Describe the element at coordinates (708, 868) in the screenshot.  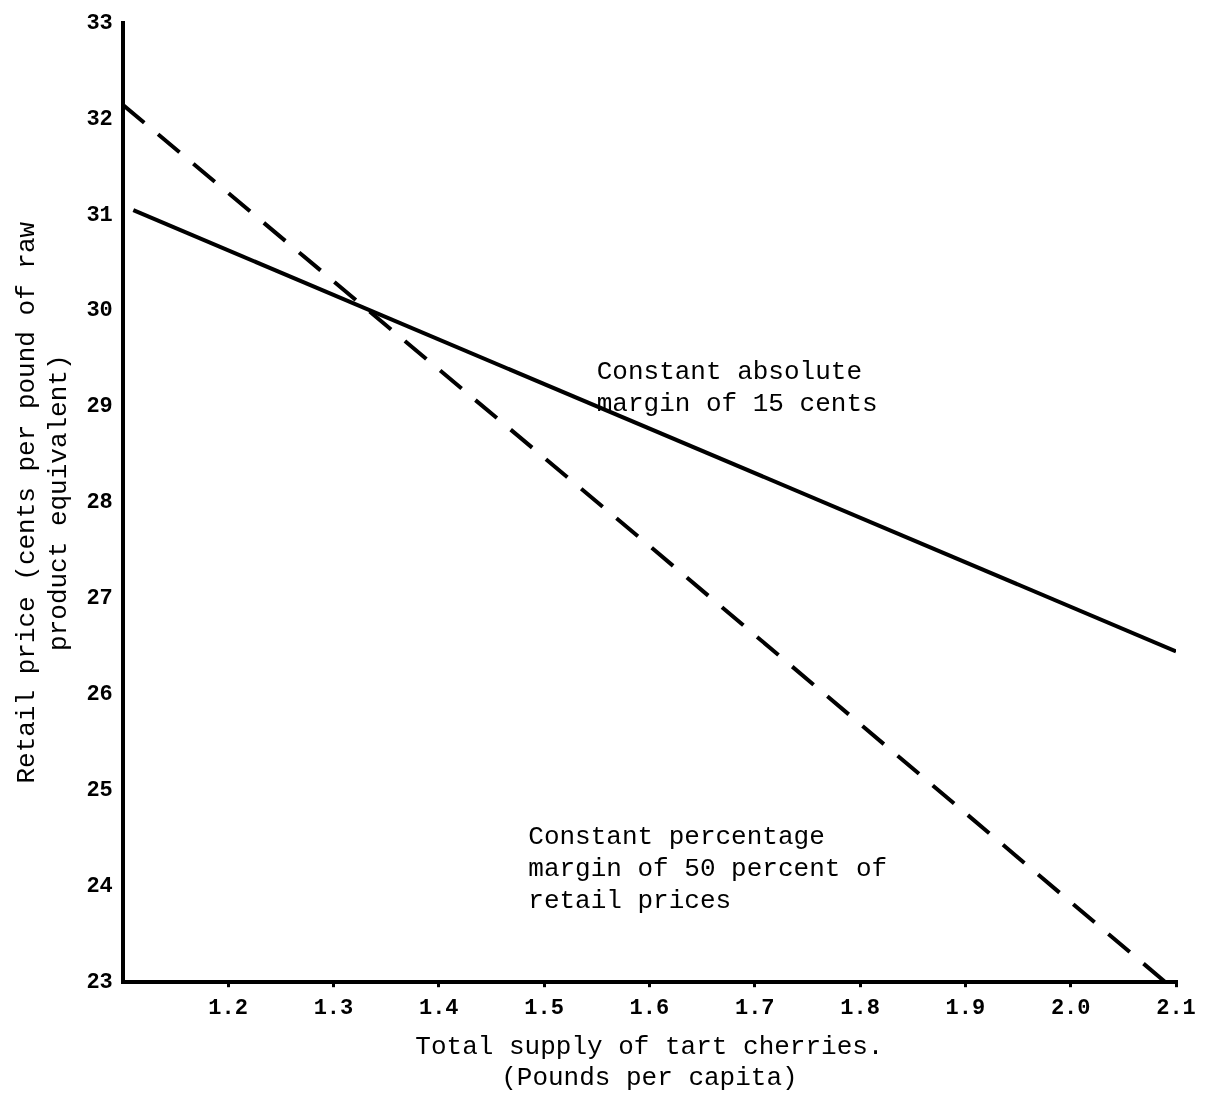
I see `annotation: Constant percentage margin of 50 percent of retail prices` at that location.